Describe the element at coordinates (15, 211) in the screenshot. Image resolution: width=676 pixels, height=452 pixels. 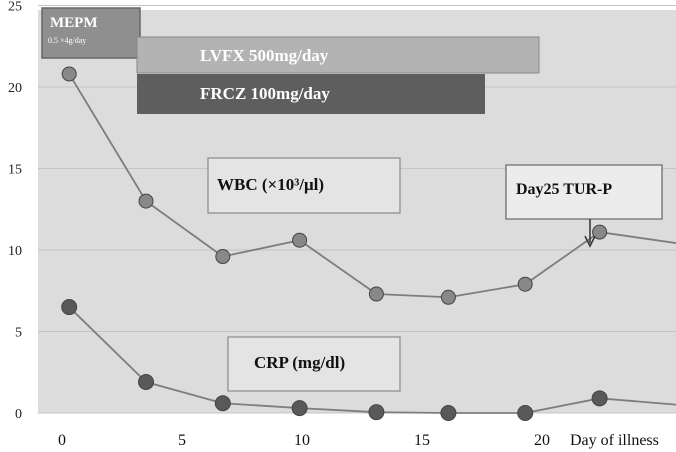
I see `y-tick-labels: 0 5 10 15 20 25` at that location.